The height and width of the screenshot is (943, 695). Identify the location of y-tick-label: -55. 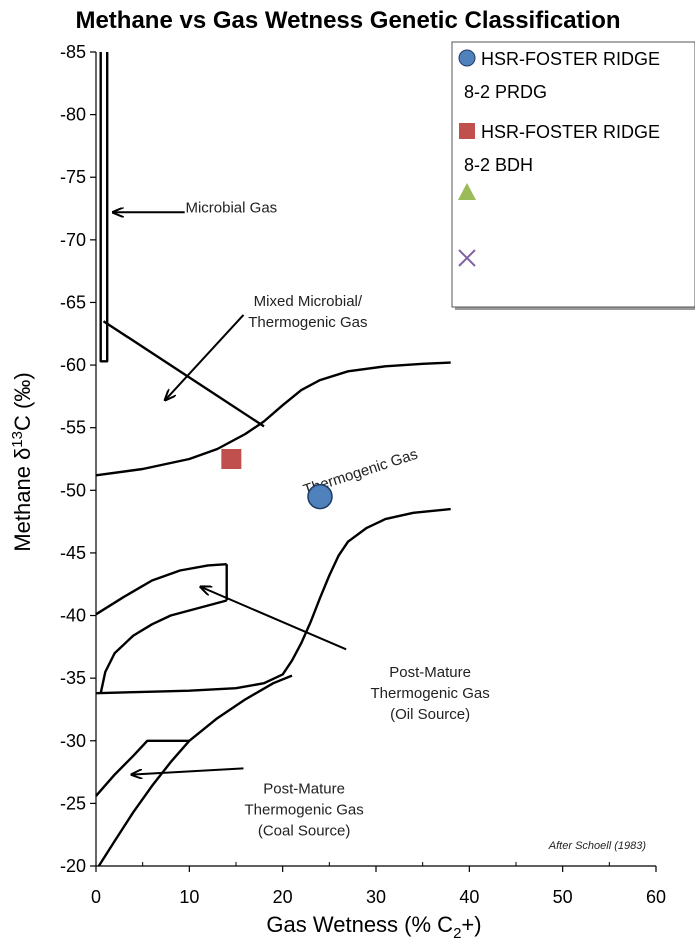
(73, 428).